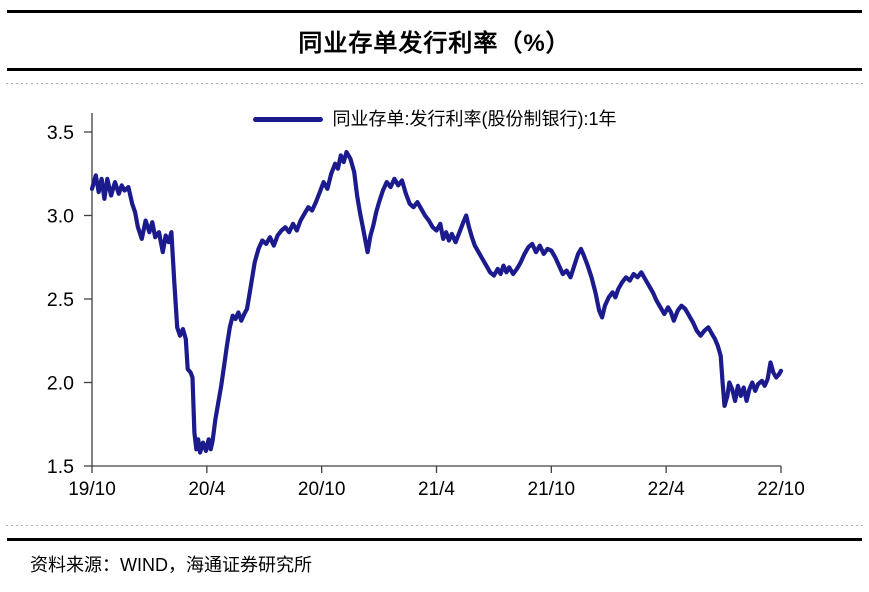  I want to click on x-tick-label: 20/10, so click(322, 489).